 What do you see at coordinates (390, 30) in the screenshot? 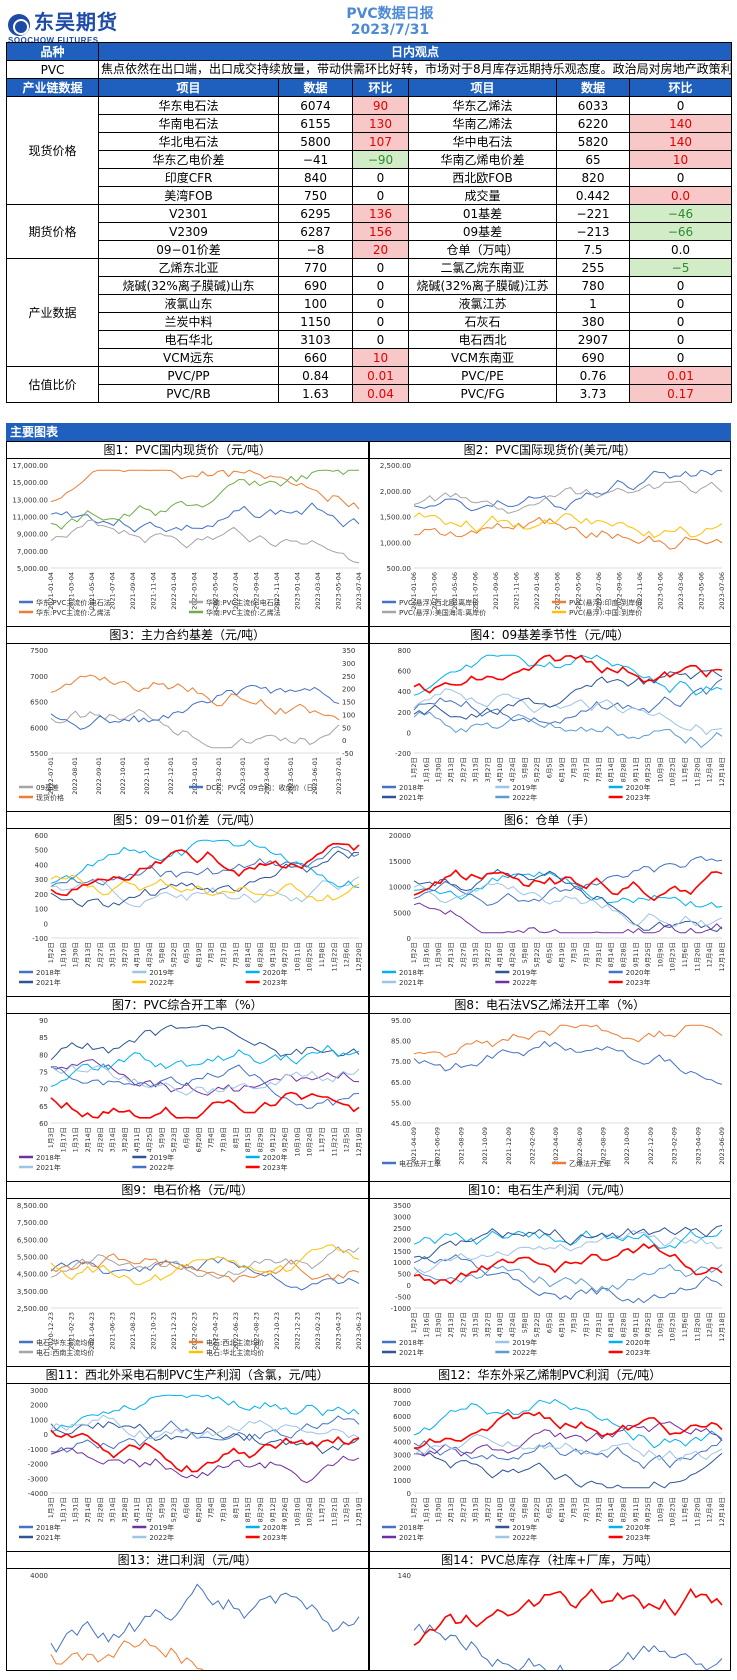
I see `report-date: 2023/7/31` at bounding box center [390, 30].